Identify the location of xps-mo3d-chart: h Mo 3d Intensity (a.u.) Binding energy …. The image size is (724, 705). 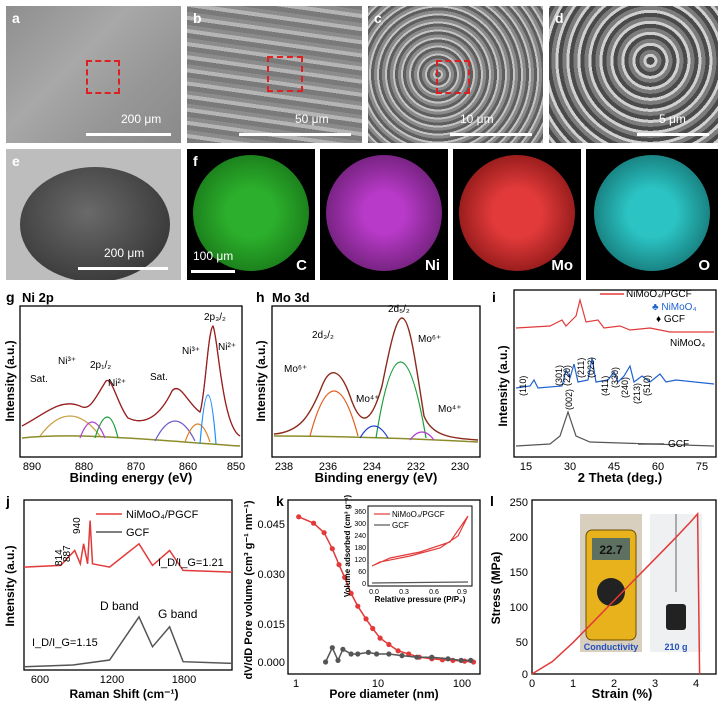
(367, 387).